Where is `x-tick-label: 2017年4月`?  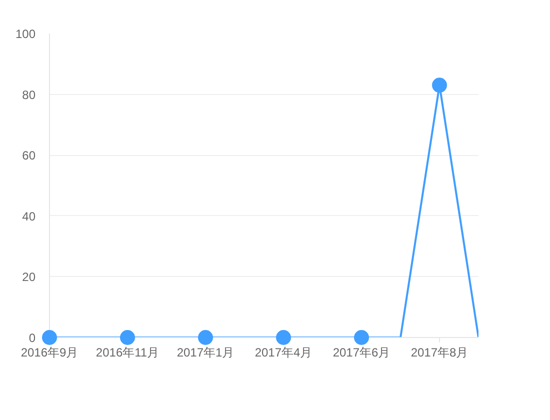
x-tick-label: 2017年4月 is located at coordinates (283, 353).